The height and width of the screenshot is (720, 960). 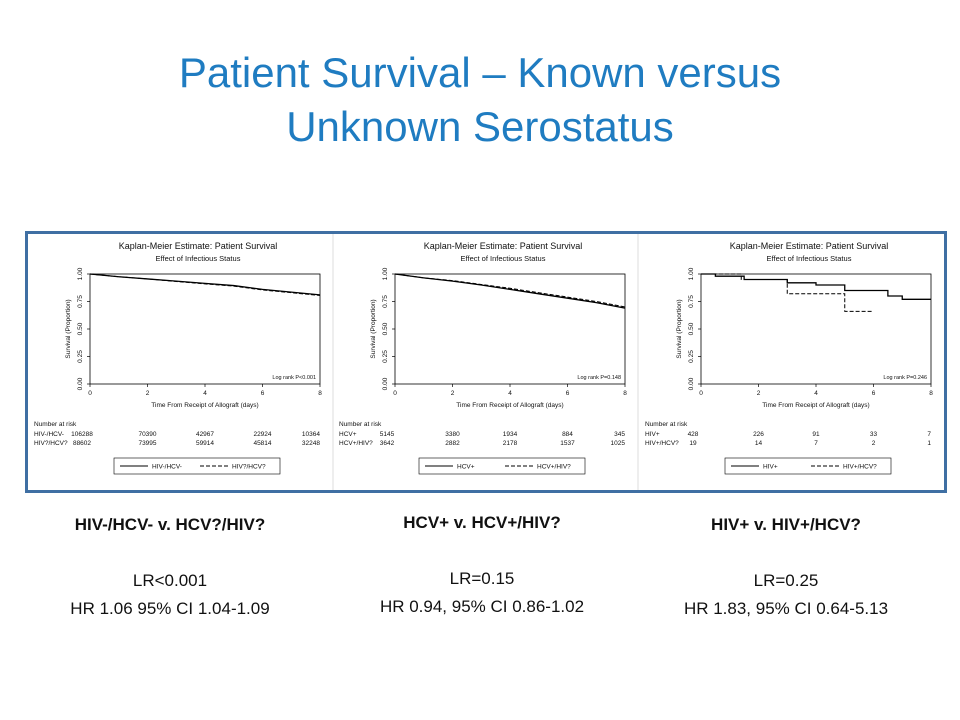 What do you see at coordinates (509, 405) in the screenshot?
I see `panel-2-x-axis-label: Time From Receipt of Allograft (days)` at bounding box center [509, 405].